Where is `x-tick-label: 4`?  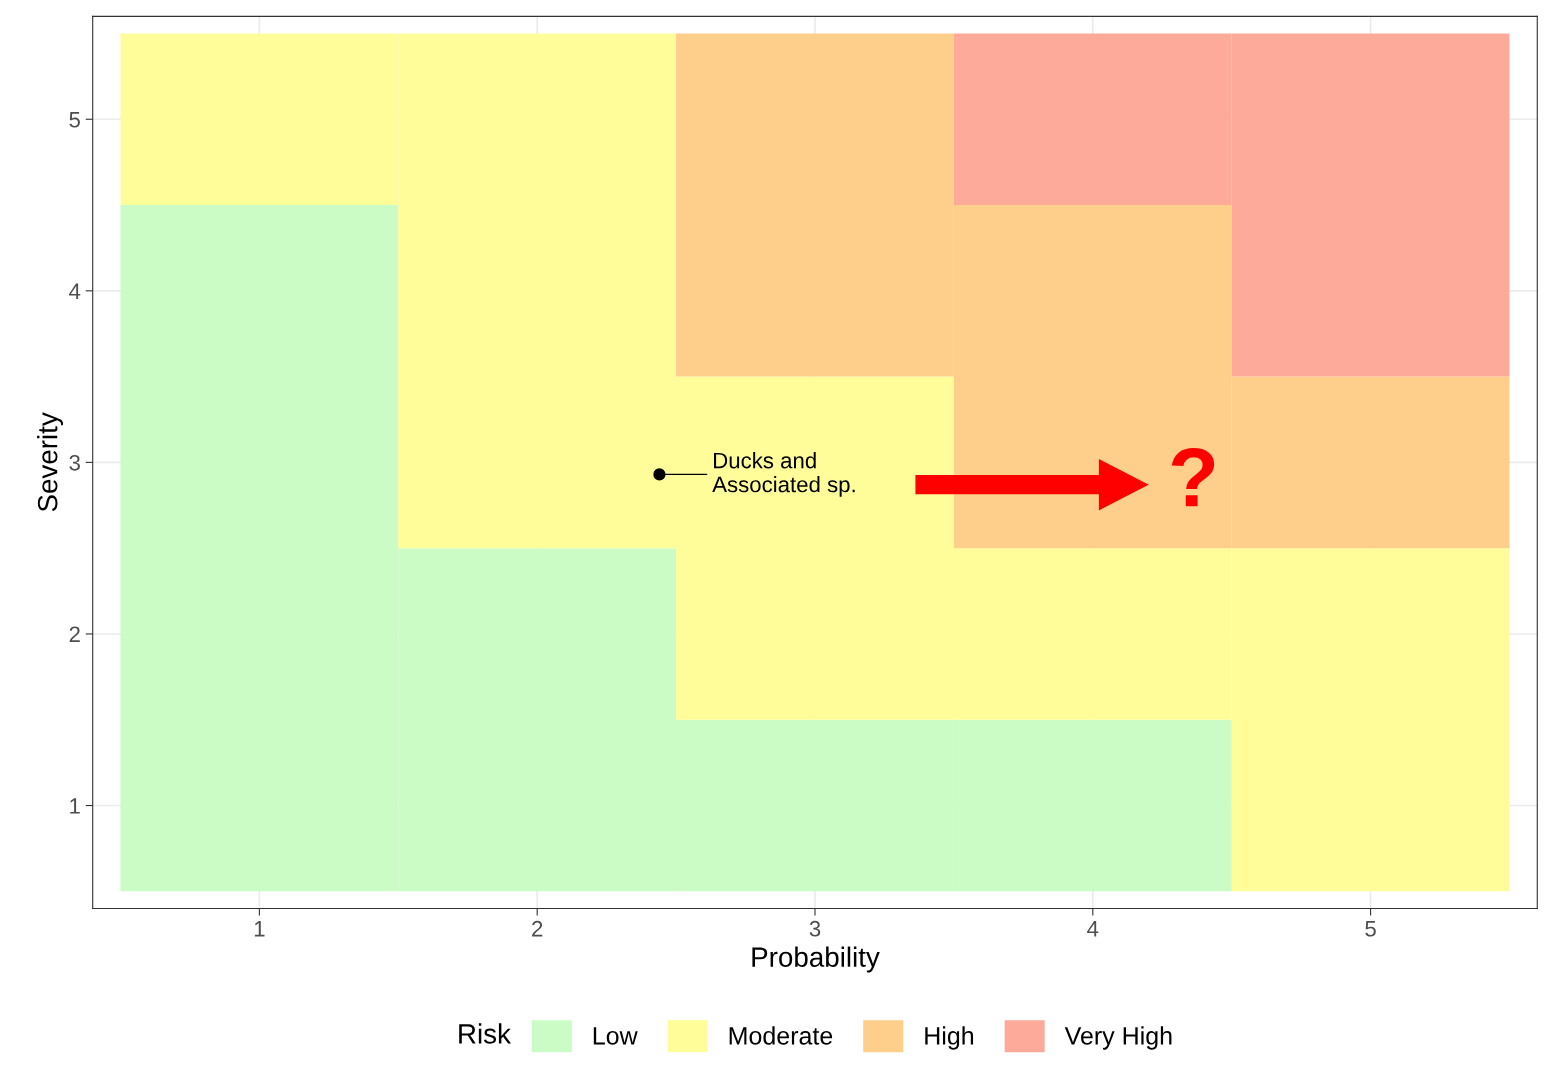 x-tick-label: 4 is located at coordinates (1093, 929).